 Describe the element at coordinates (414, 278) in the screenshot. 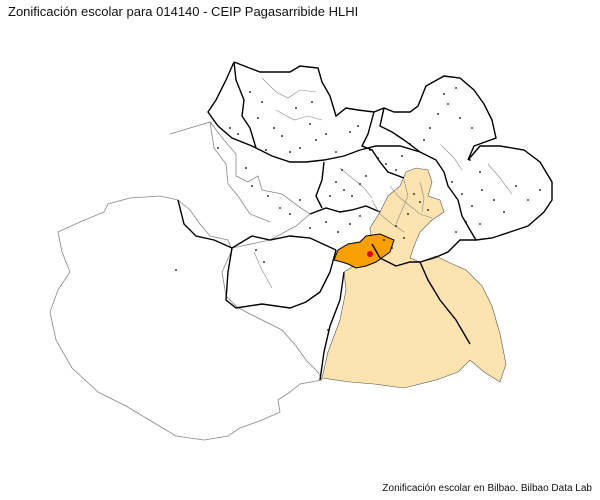

I see `school-zone-area` at that location.